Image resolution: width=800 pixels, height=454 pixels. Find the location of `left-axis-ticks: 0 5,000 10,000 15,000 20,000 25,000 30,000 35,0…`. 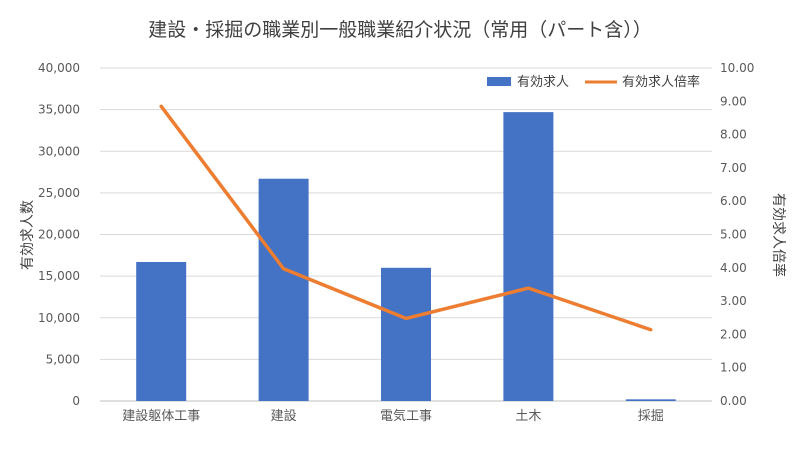

left-axis-ticks: 0 5,000 10,000 15,000 20,000 25,000 30,000 35,0… is located at coordinates (59, 234).